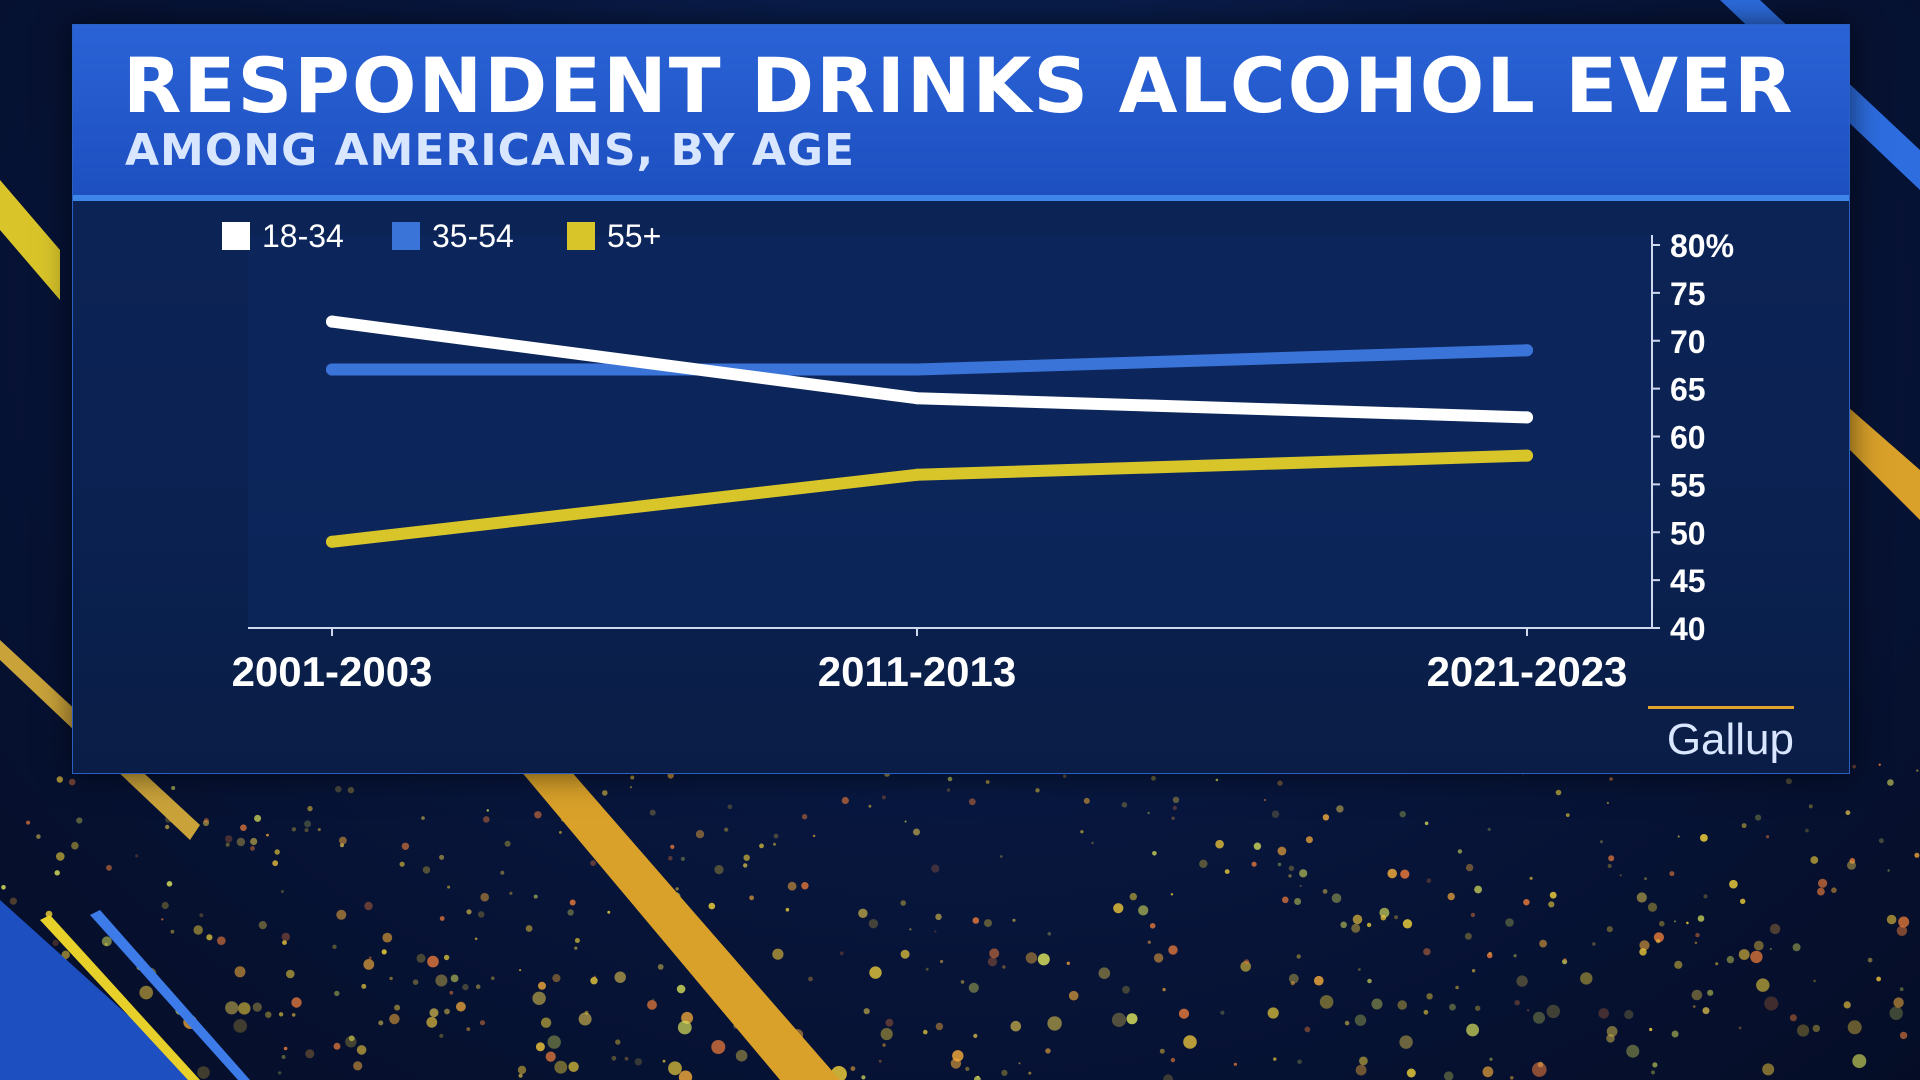 This screenshot has height=1080, width=1920. I want to click on x-tick-label: 2021-2023, so click(1527, 671).